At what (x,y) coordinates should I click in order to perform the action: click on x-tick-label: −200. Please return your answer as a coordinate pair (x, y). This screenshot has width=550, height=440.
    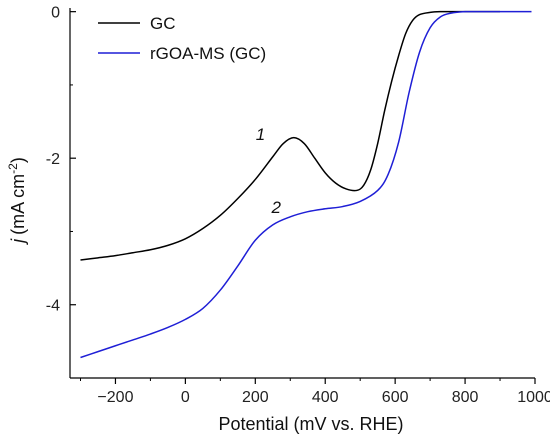
    Looking at the image, I should click on (115, 397).